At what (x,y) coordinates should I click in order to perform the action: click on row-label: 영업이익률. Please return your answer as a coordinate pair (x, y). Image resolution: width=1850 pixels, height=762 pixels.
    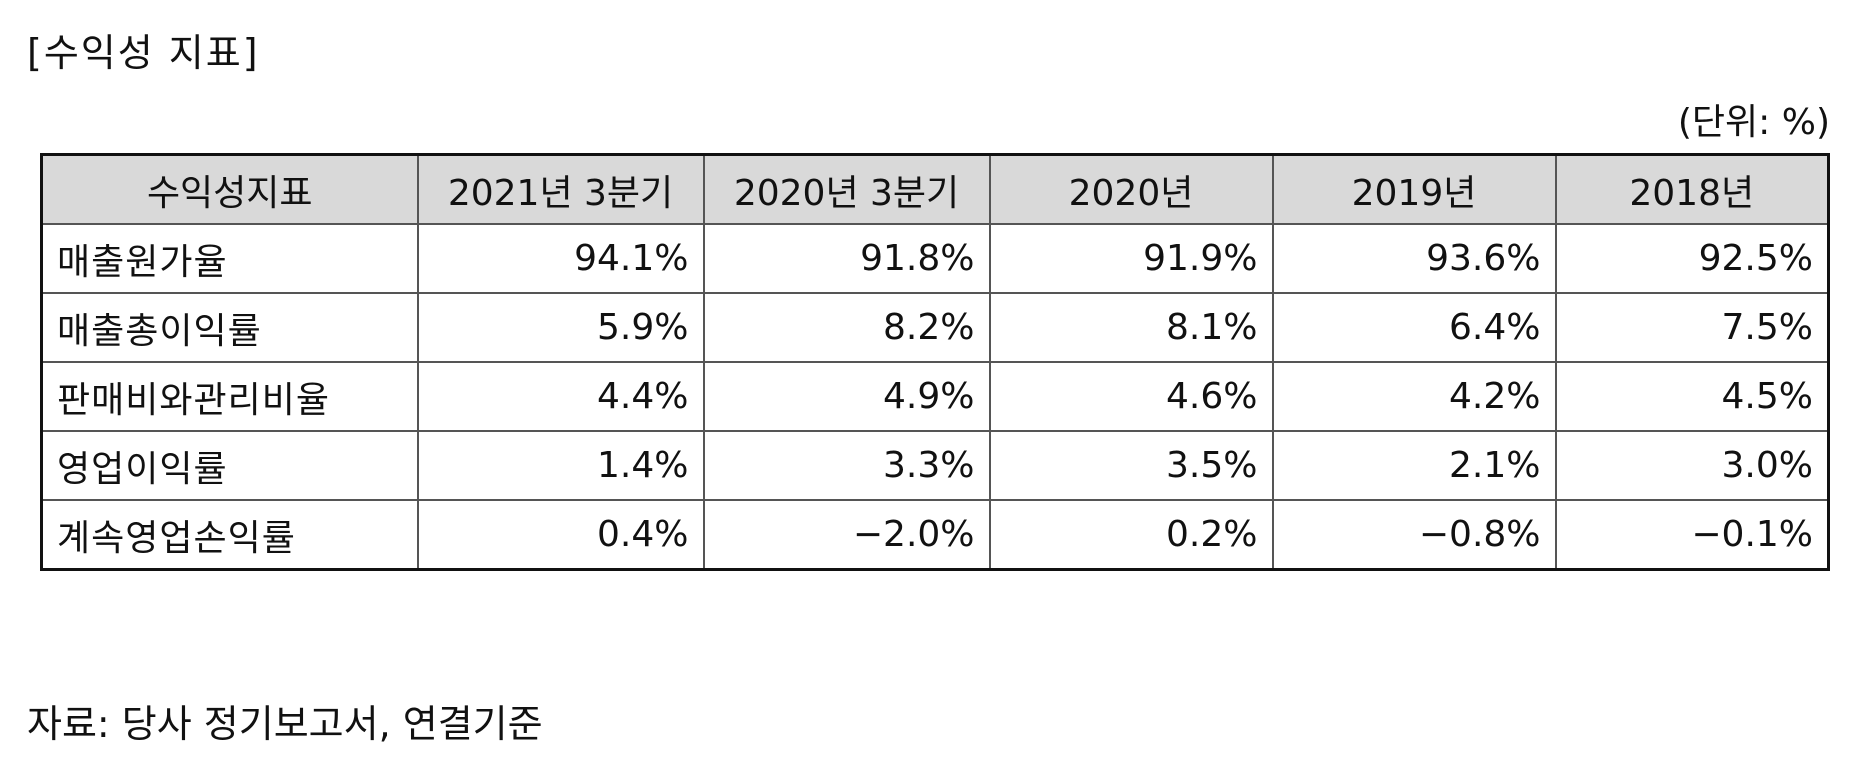
    Looking at the image, I should click on (229, 465).